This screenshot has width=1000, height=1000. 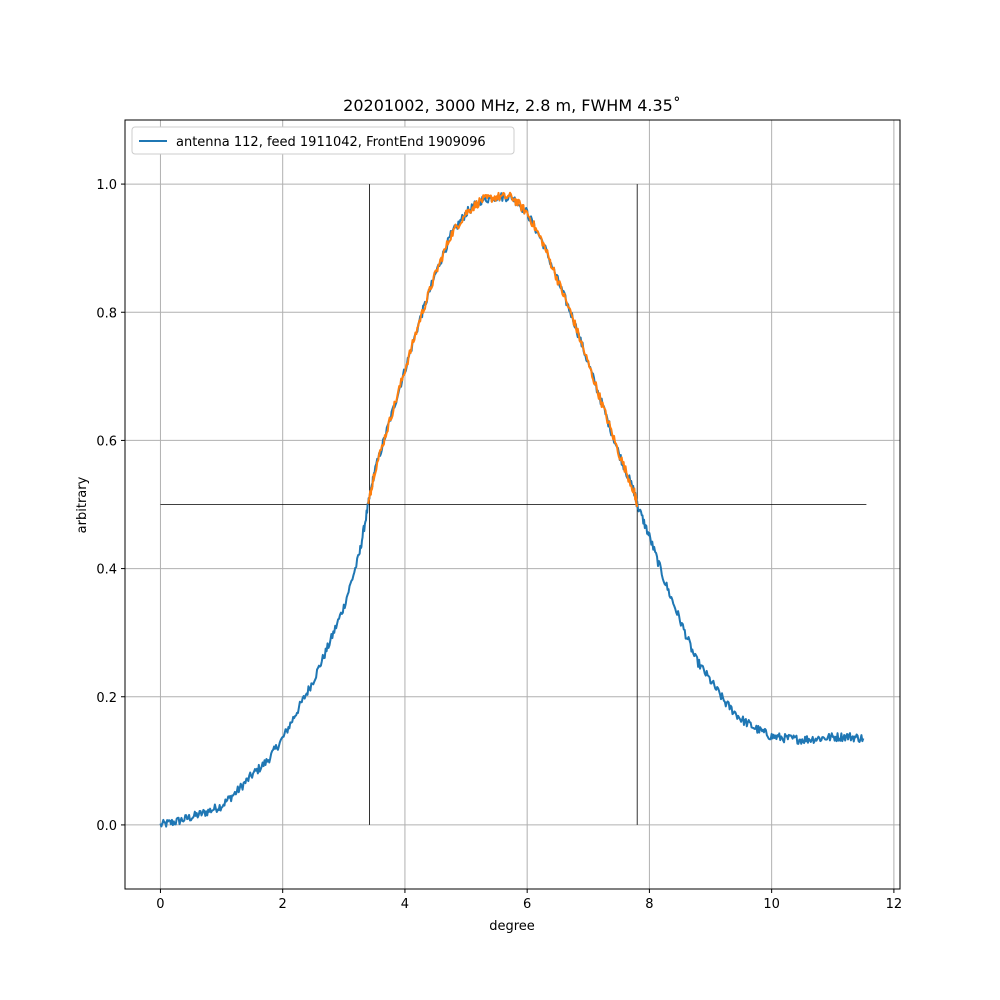 I want to click on x-tick-label: 0, so click(x=160, y=904).